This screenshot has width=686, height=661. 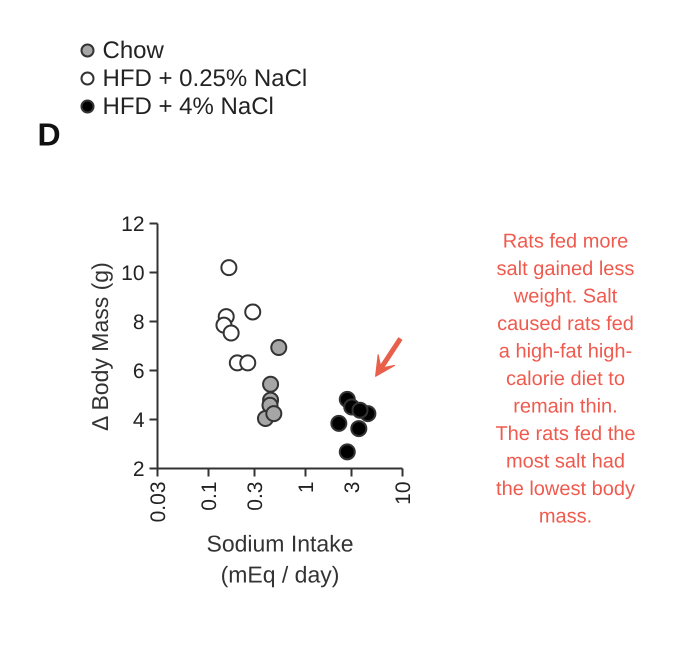 I want to click on x-tick-label: 3, so click(x=352, y=487).